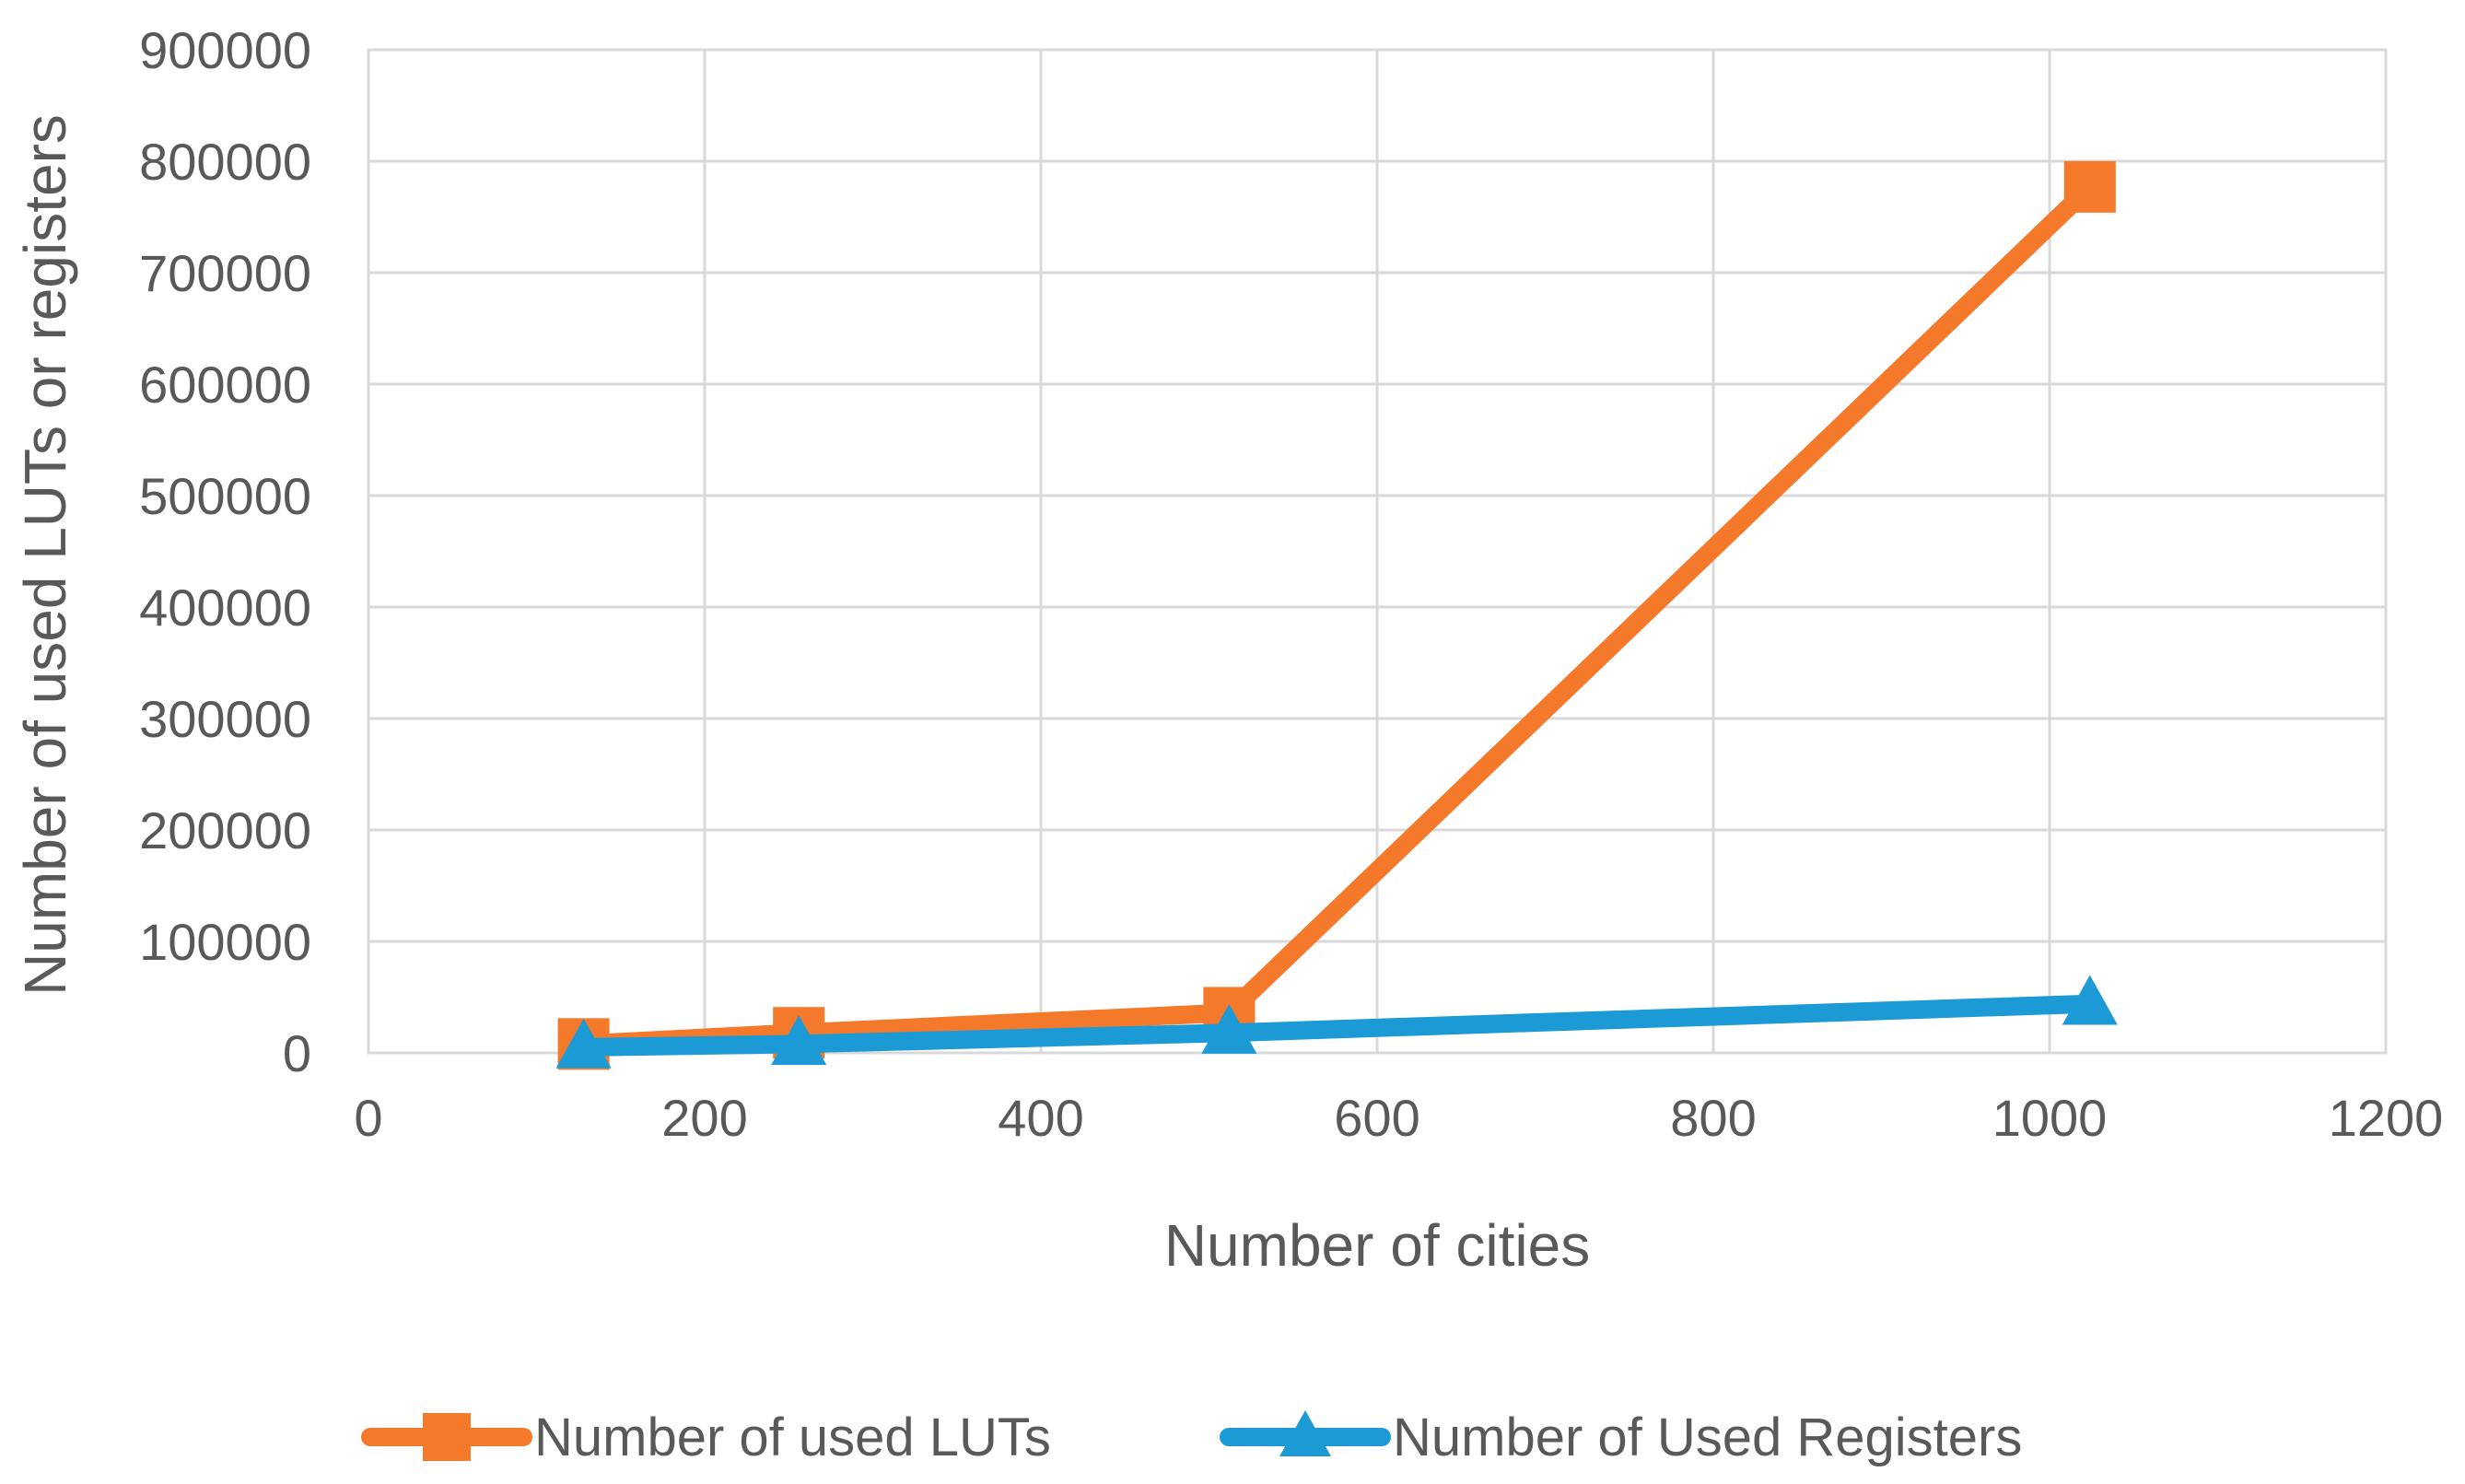 This screenshot has width=2465, height=1484. Describe the element at coordinates (225, 719) in the screenshot. I see `y-tick-label: 300000` at that location.